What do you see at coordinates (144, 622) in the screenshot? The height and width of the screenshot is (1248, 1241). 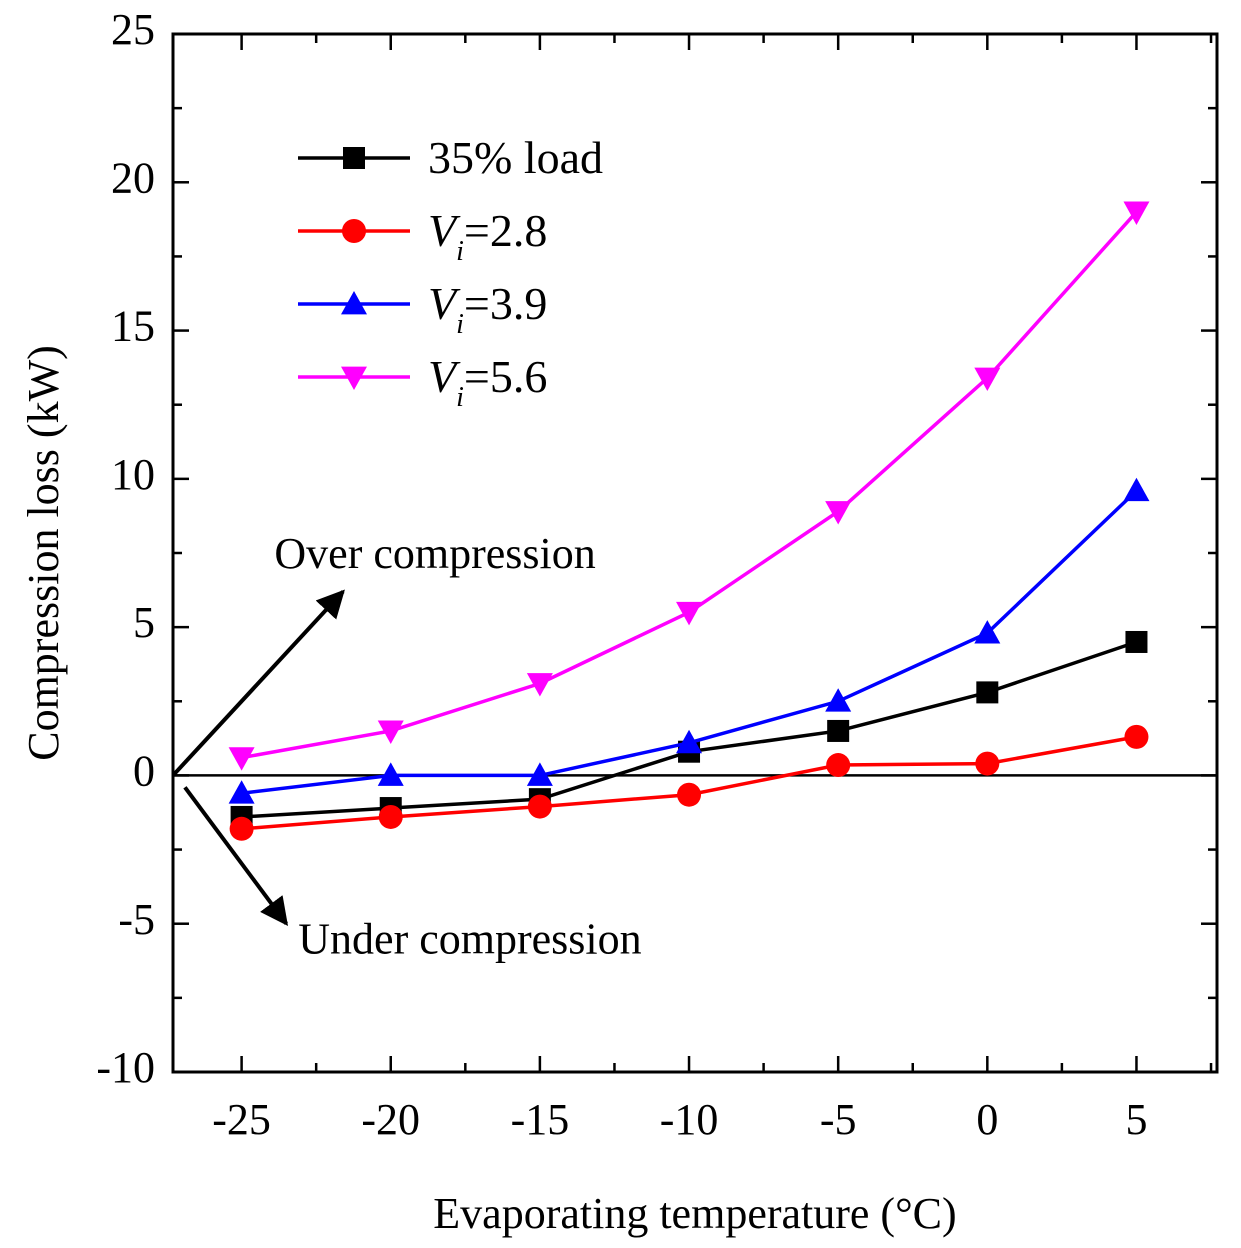 I see `y-tick-label: 5` at bounding box center [144, 622].